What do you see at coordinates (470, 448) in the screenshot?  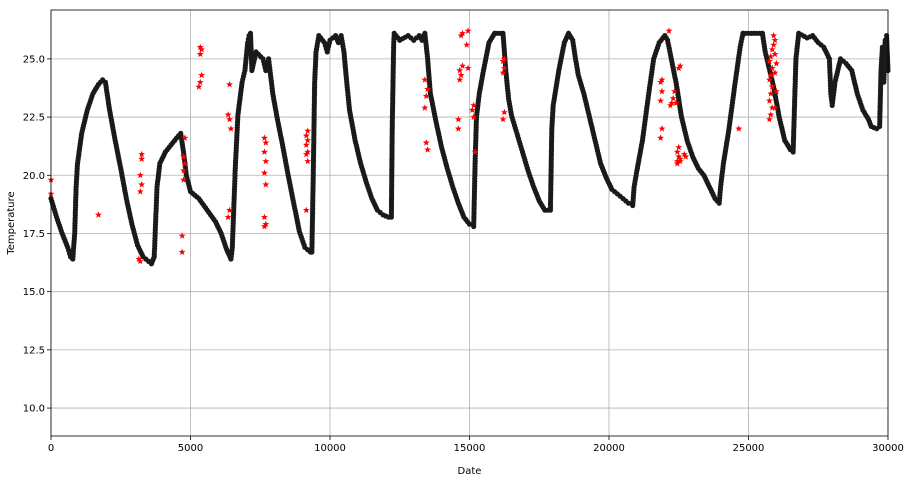 I see `x-tick-label: 15000` at bounding box center [470, 448].